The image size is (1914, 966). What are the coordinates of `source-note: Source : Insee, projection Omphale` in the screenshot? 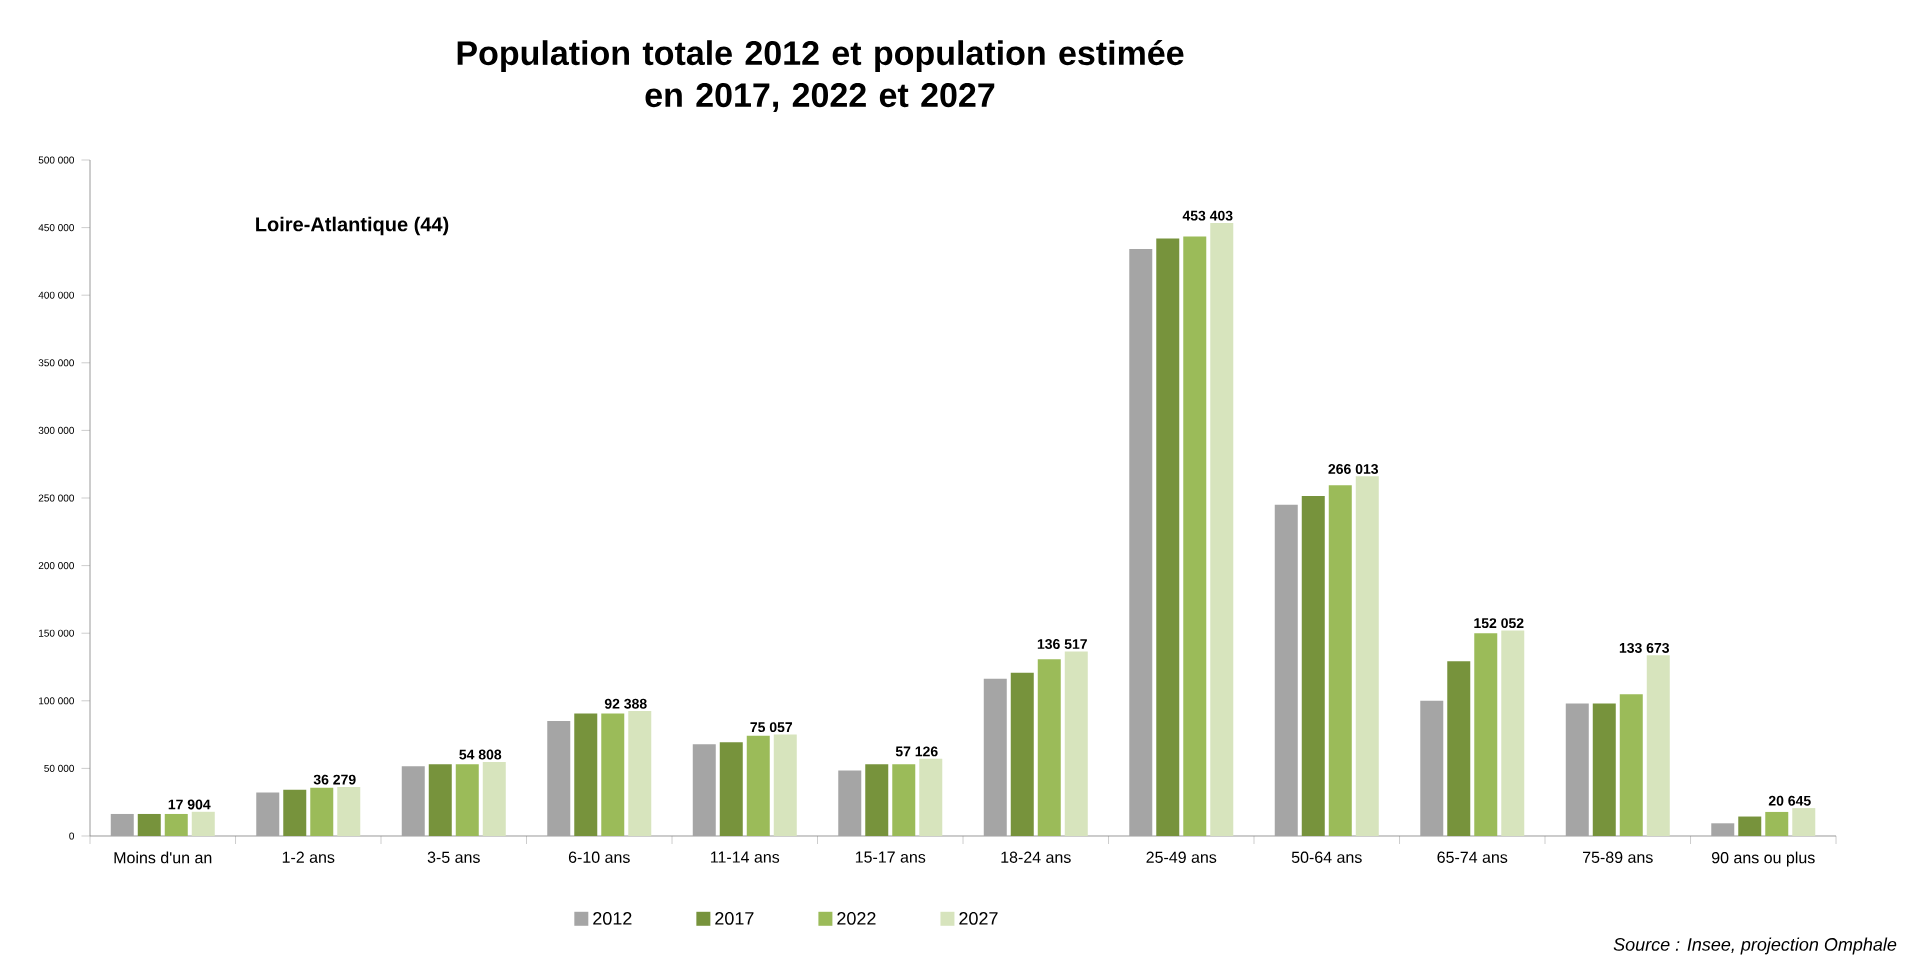 It's located at (1755, 946).